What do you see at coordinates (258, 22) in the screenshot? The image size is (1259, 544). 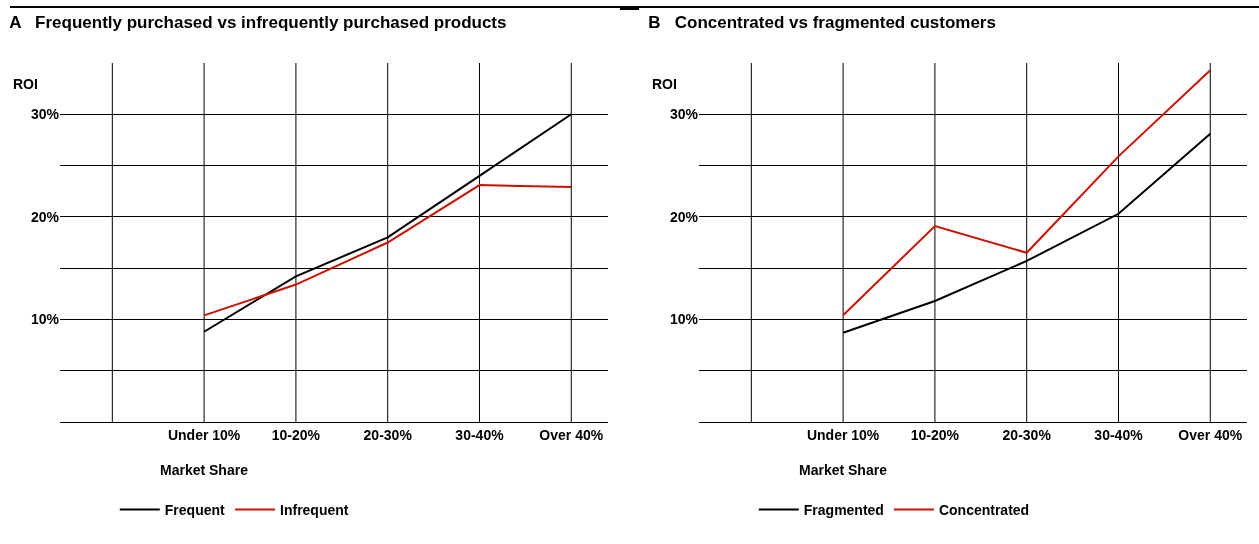 I see `chart-title: A Frequently purchased vs infrequently purchased products` at bounding box center [258, 22].